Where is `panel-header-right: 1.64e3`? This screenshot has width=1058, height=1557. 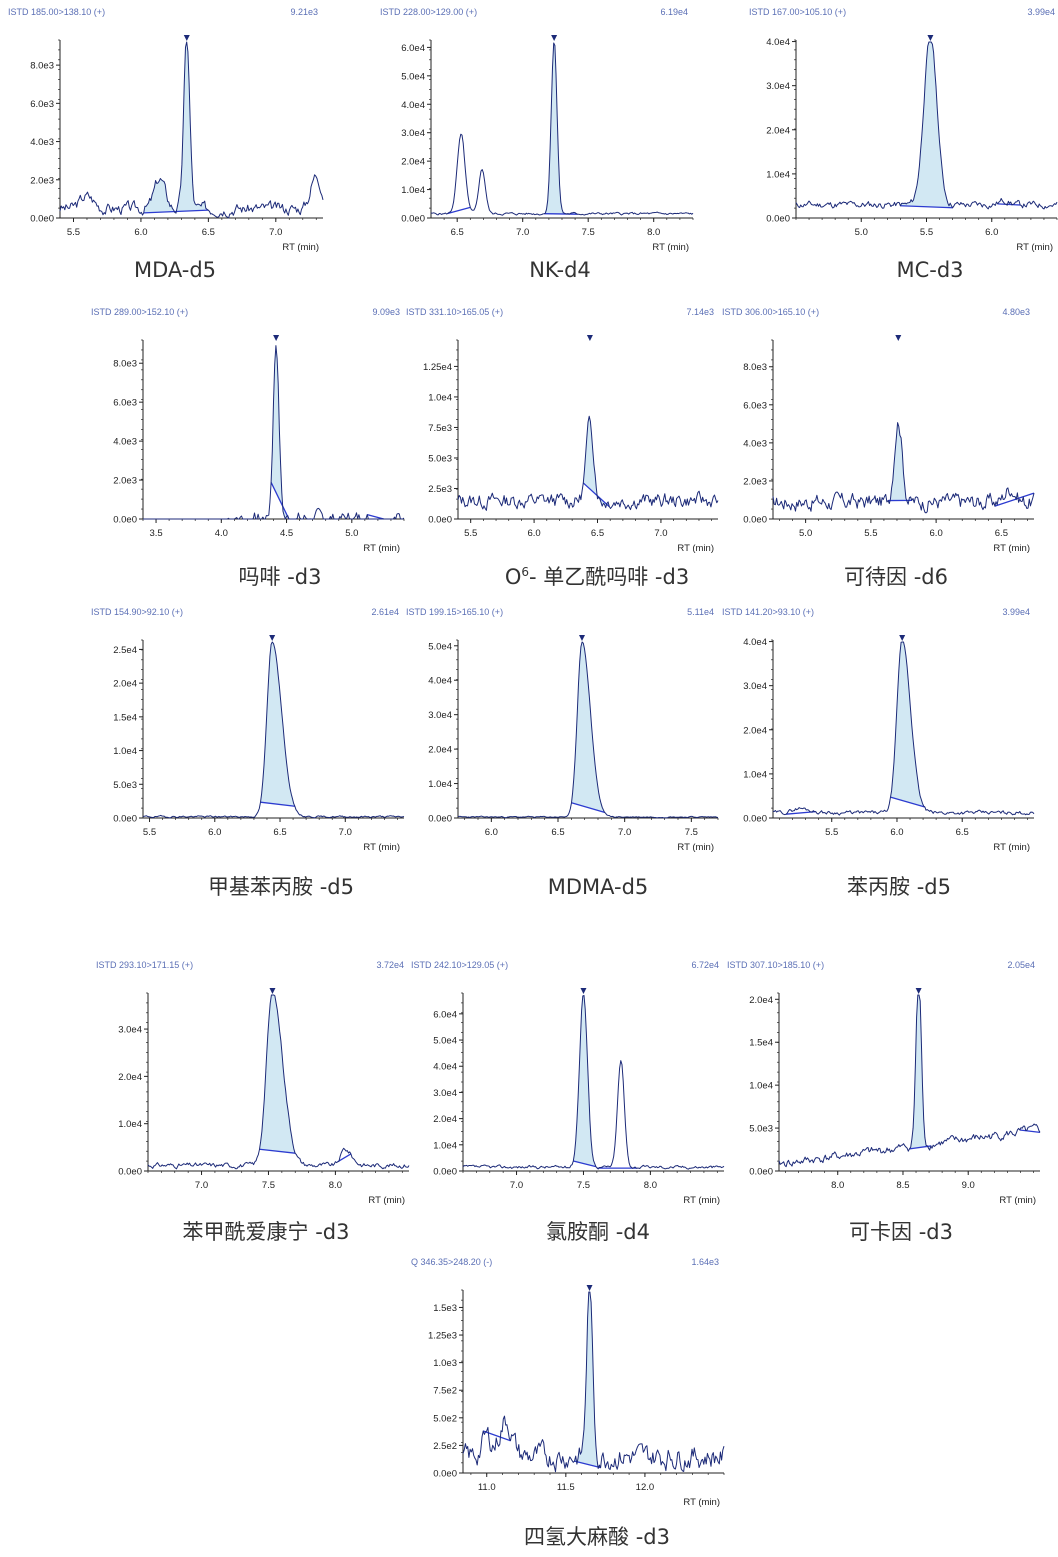
panel-header-right: 1.64e3 is located at coordinates (705, 1262).